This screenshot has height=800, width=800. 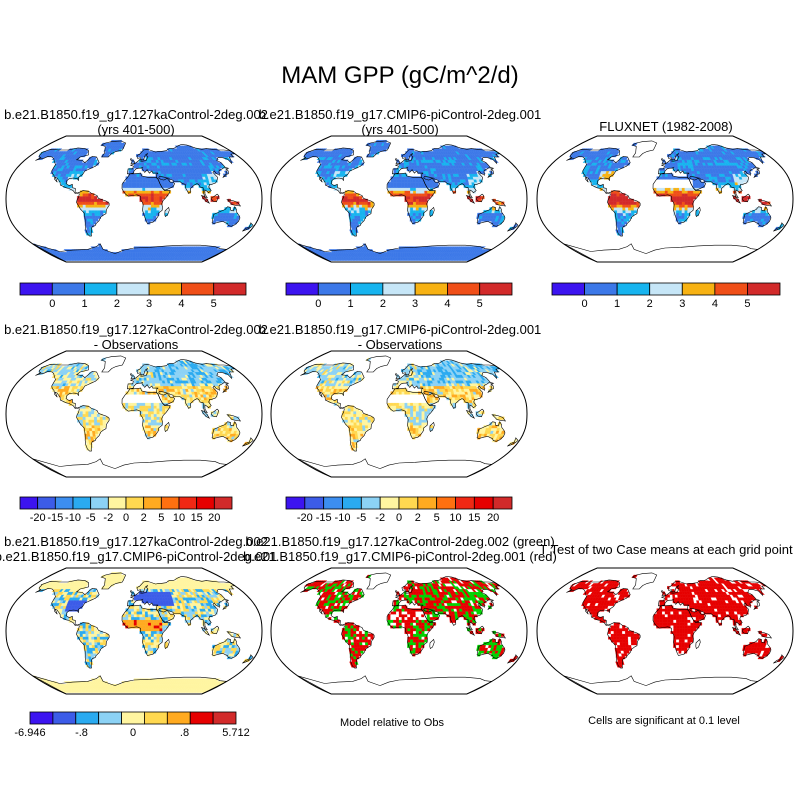 What do you see at coordinates (134, 199) in the screenshot?
I see `map-panel-case1` at bounding box center [134, 199].